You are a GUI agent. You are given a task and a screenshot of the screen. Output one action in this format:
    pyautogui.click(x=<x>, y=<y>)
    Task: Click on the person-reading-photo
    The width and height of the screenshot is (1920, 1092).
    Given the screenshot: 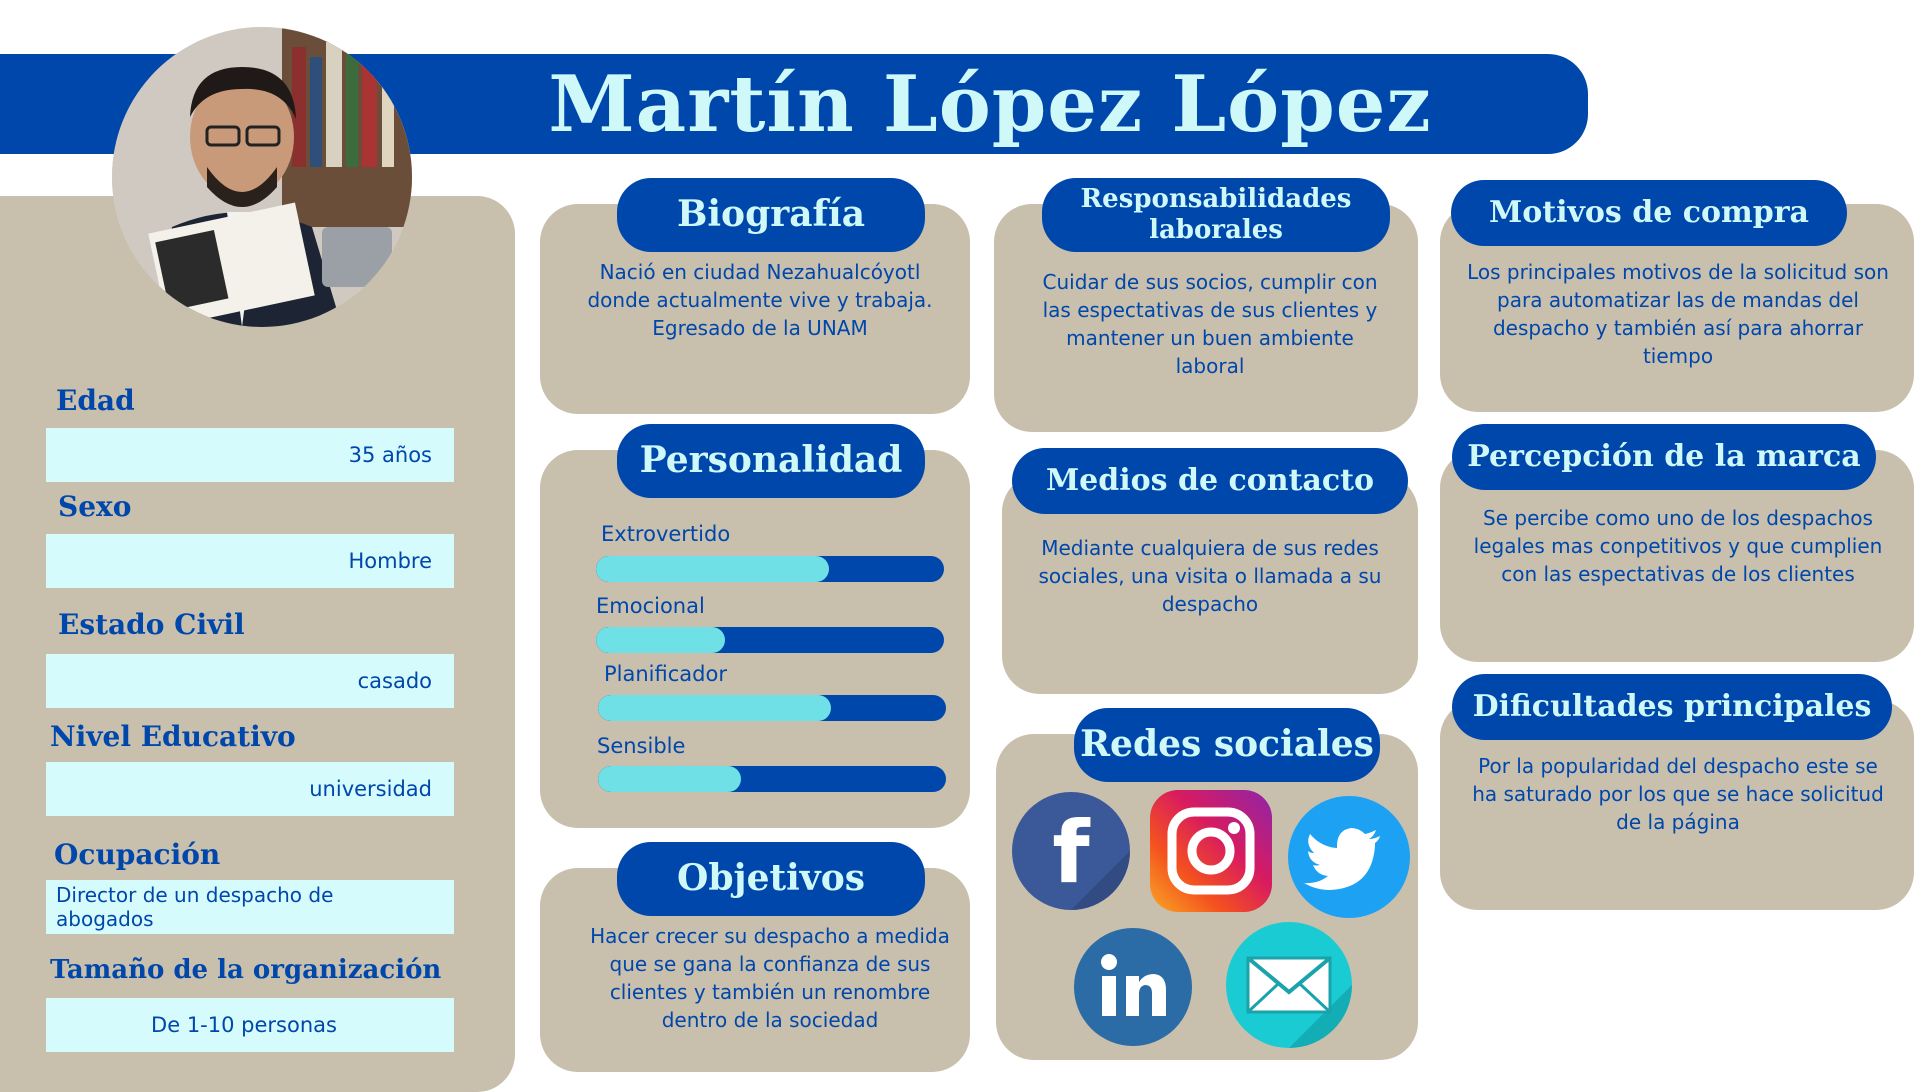 What is the action you would take?
    pyautogui.click(x=262, y=177)
    